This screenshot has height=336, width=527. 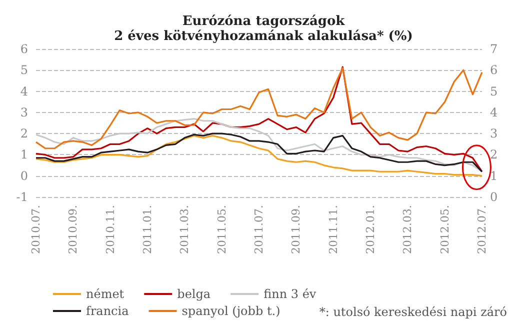 I want to click on legend-label: belga, so click(x=194, y=294).